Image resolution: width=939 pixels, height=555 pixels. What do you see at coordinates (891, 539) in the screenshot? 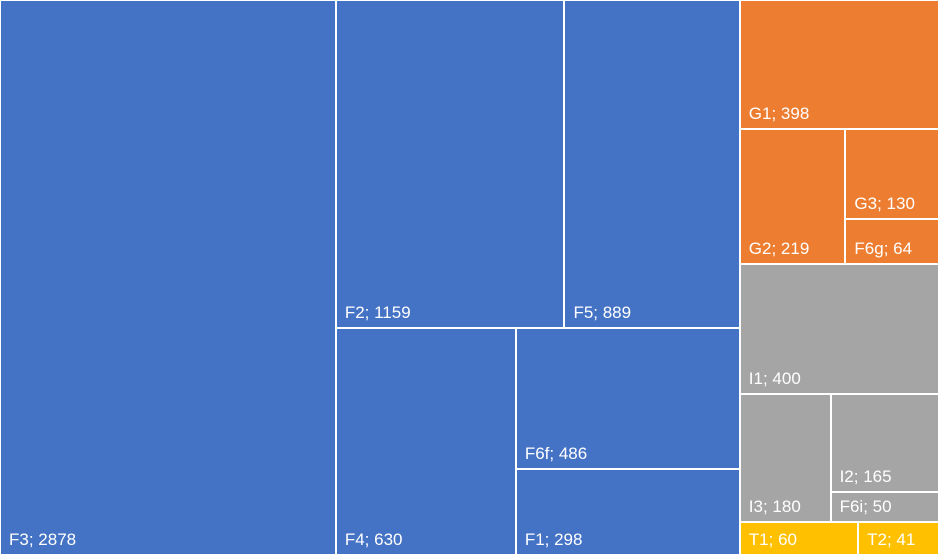
I see `cell-label: T2; 41` at bounding box center [891, 539].